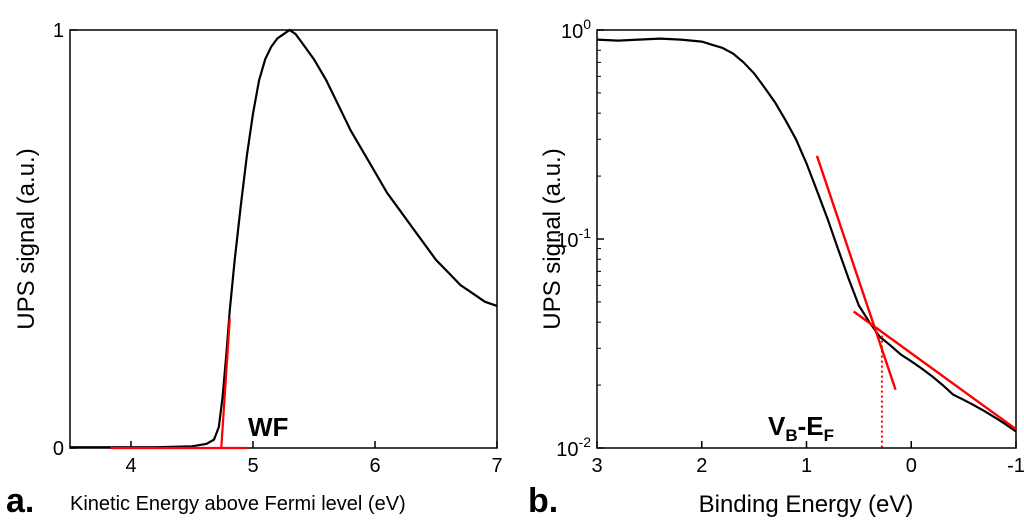 Image resolution: width=1024 pixels, height=524 pixels. Describe the element at coordinates (911, 466) in the screenshot. I see `x-tick-label: 0` at that location.